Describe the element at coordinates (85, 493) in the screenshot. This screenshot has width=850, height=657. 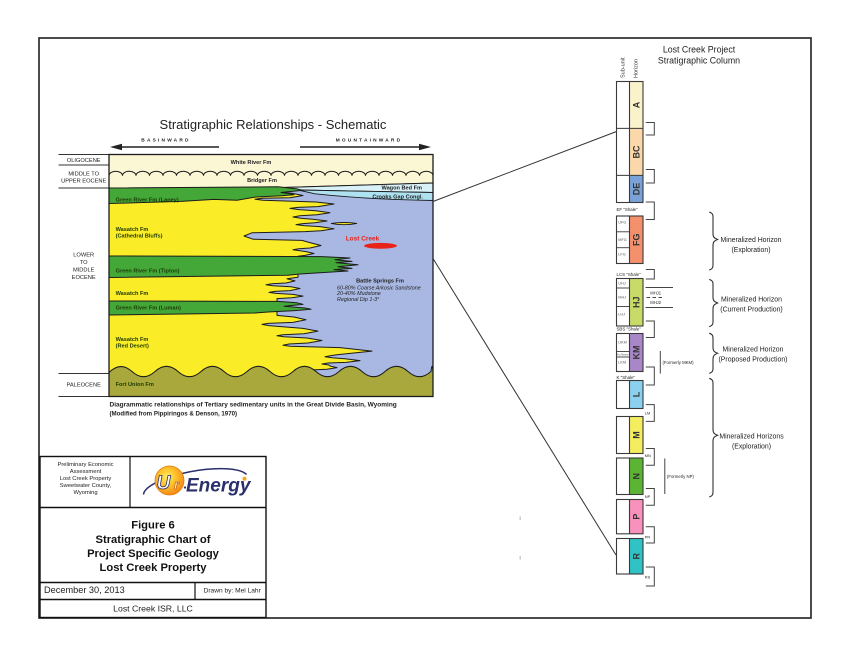
I see `svg-text: Wyoming` at that location.